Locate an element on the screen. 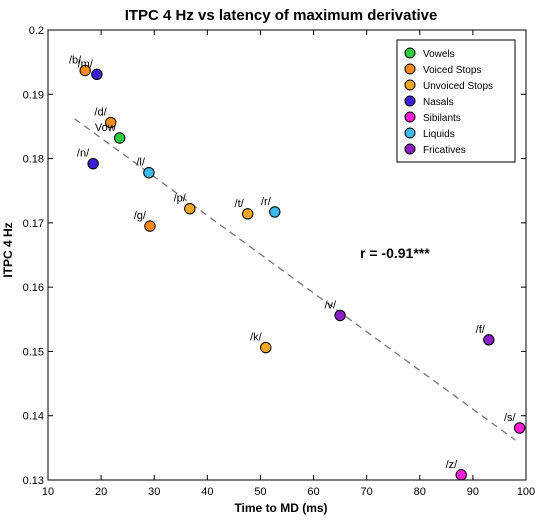 The image size is (536, 521). point-label: /k/ is located at coordinates (256, 338).